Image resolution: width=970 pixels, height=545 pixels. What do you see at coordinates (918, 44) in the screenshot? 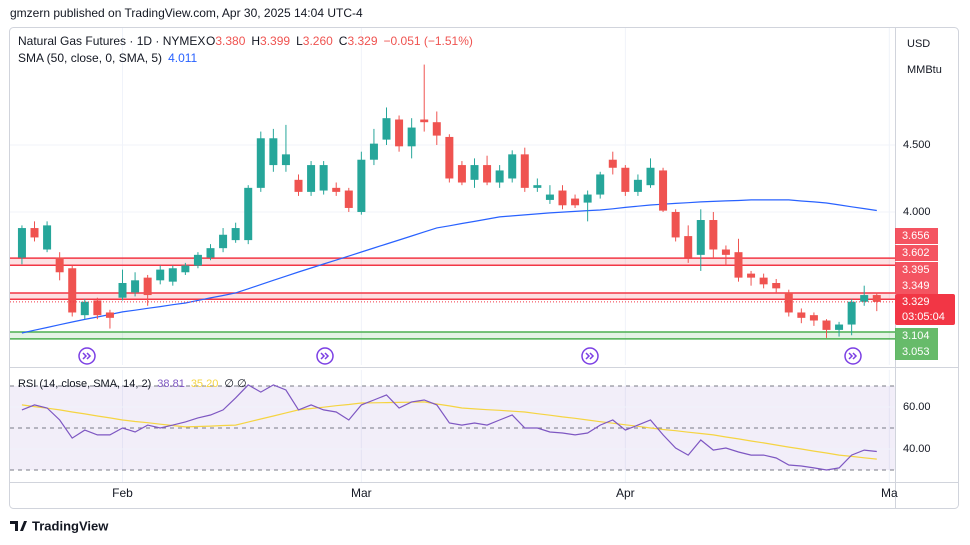
I see `currency: USD` at bounding box center [918, 44].